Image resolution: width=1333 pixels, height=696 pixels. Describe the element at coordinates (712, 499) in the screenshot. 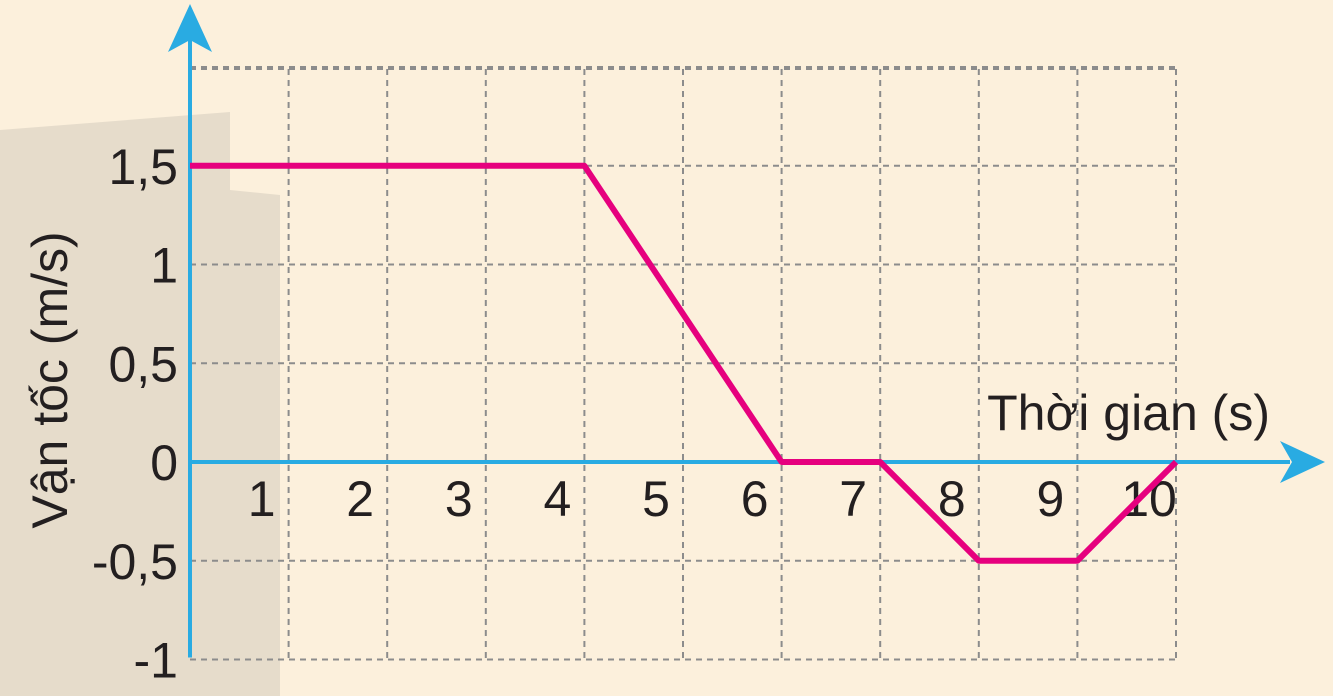

I see `x-tick-labels: 1 2 3 4 5 6 7 8 9 10` at that location.